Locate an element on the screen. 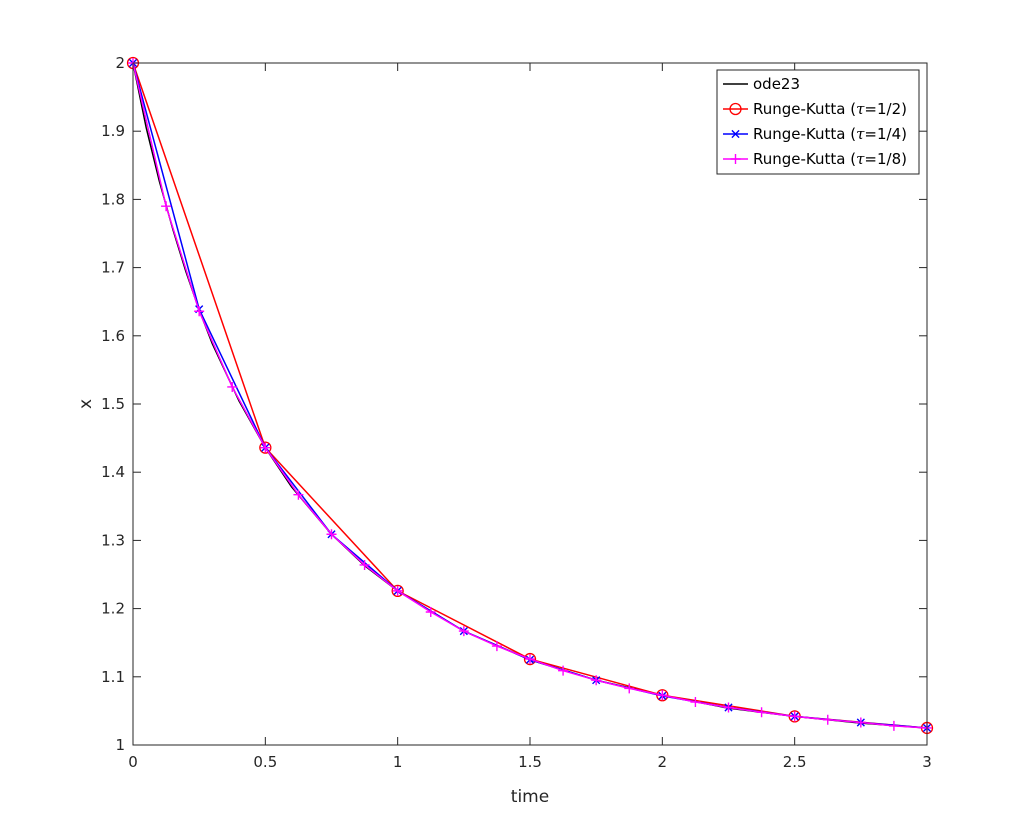 The height and width of the screenshot is (837, 1024). y-axis-label: x is located at coordinates (86, 404).